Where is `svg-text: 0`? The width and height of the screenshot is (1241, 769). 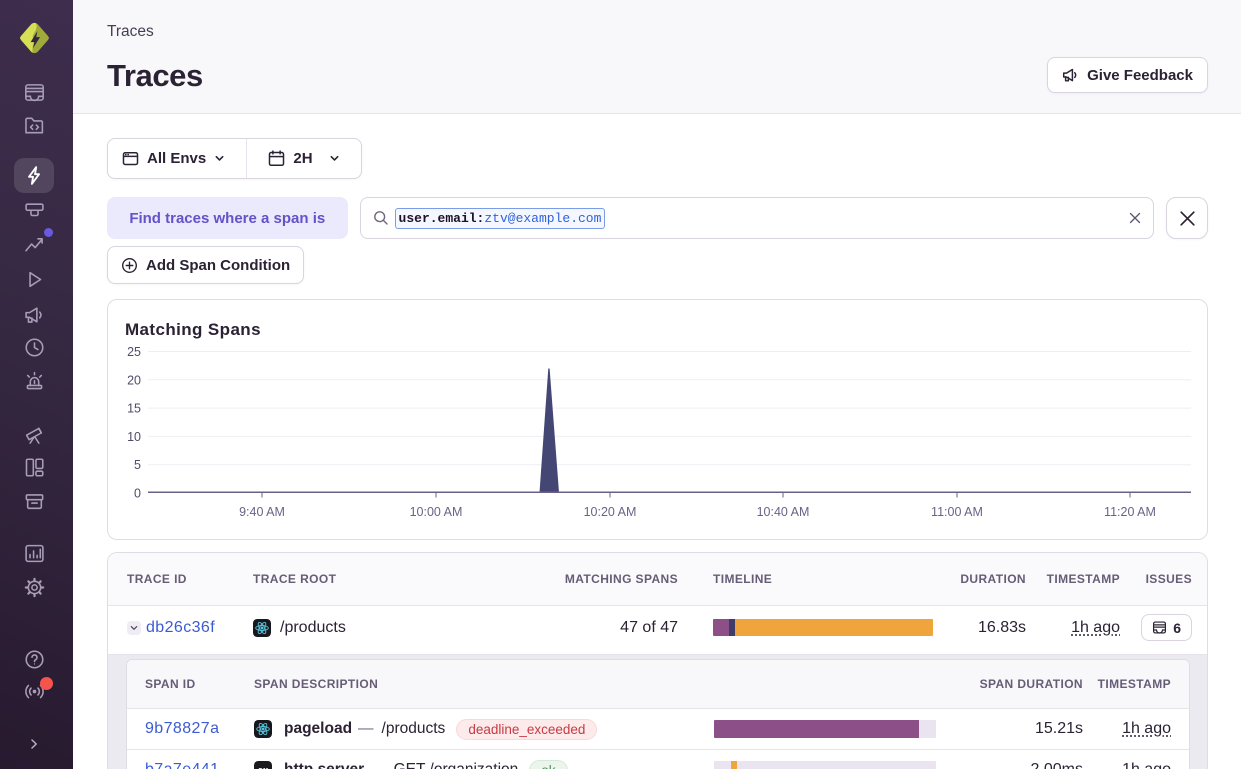 svg-text: 0 is located at coordinates (137, 494).